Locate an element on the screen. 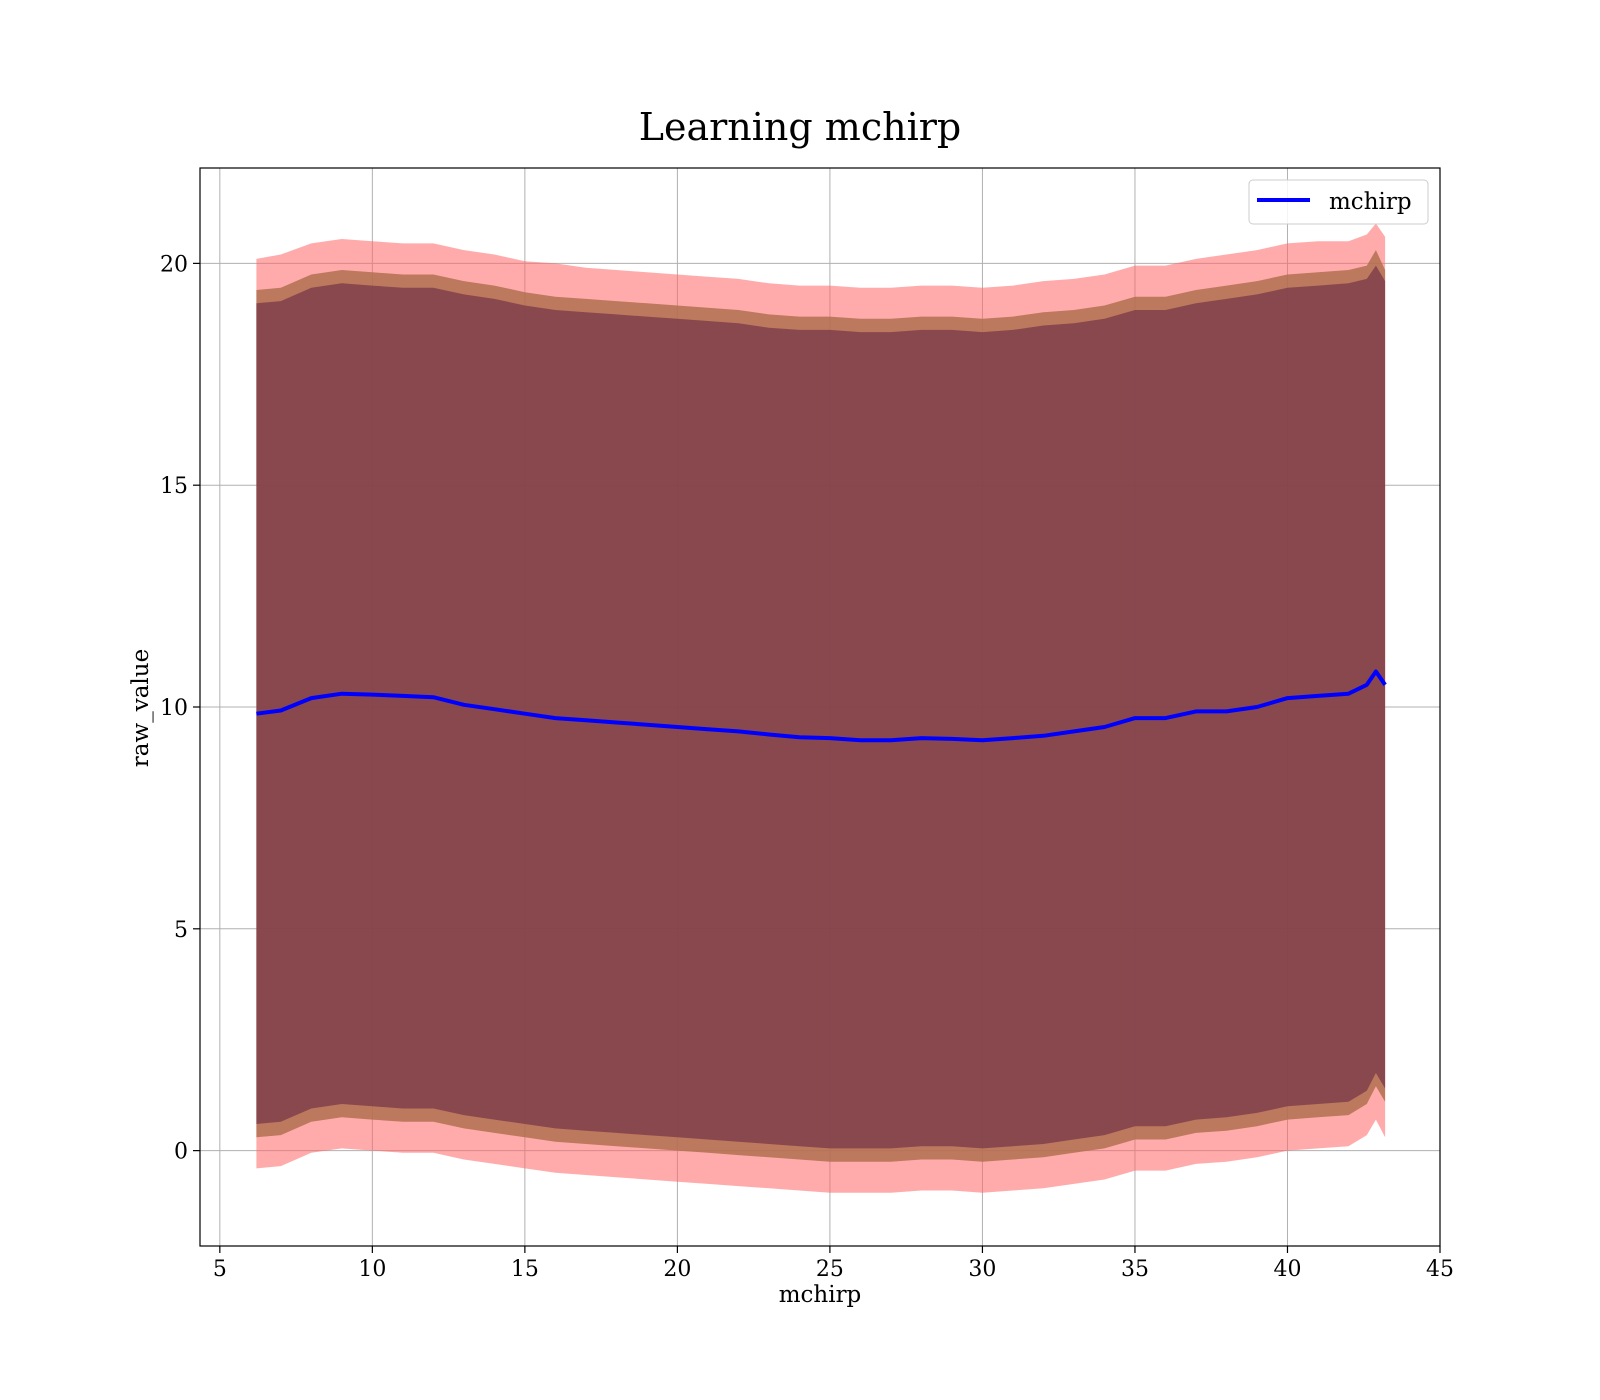 This screenshot has width=1600, height=1400. y-tick-label: 0 is located at coordinates (181, 1152).